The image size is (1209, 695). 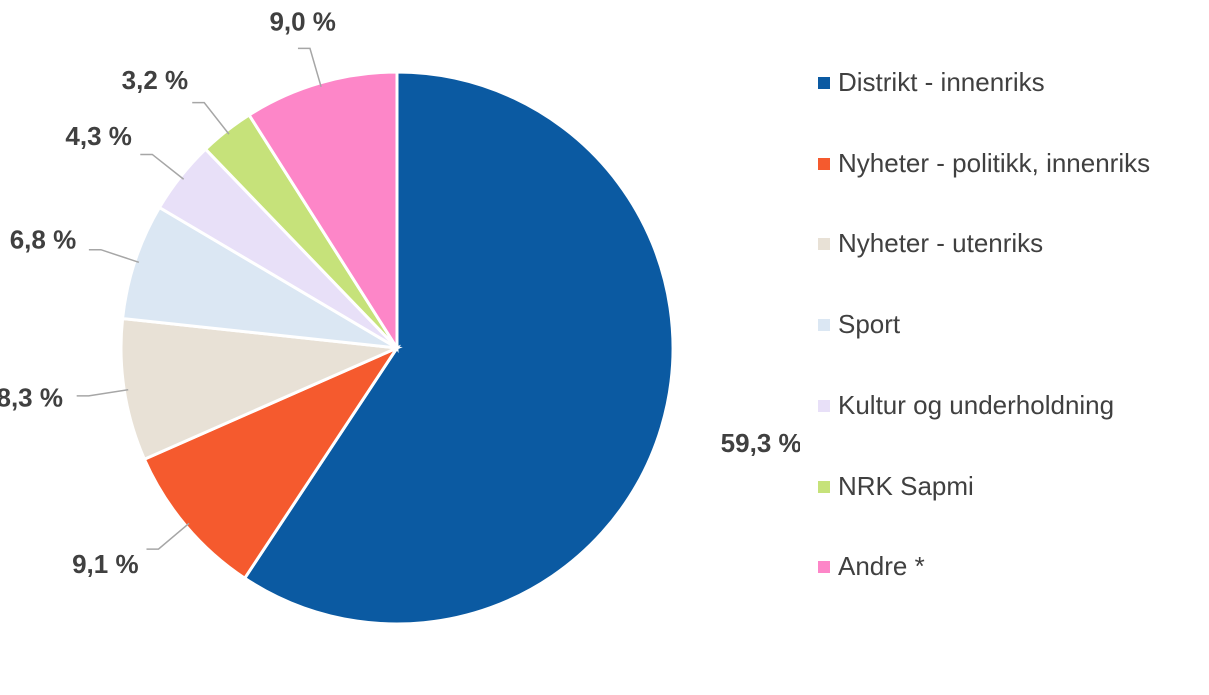 What do you see at coordinates (105, 564) in the screenshot?
I see `data-label: 9,1 %` at bounding box center [105, 564].